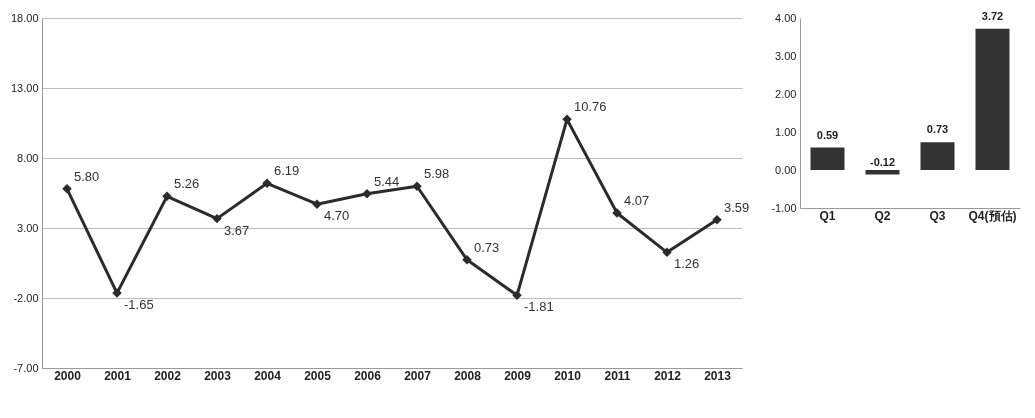 The height and width of the screenshot is (418, 1035). I want to click on data-label: 4.70, so click(337, 216).